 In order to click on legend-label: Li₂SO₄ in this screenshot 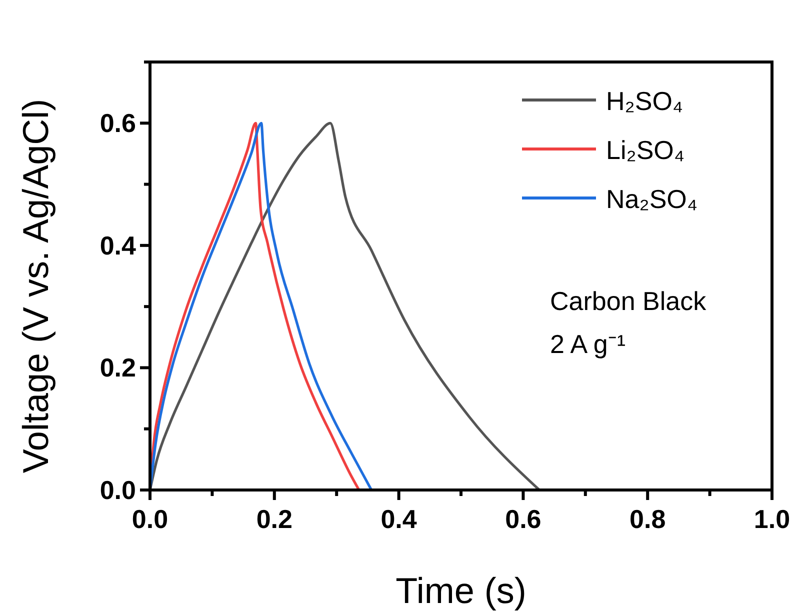, I will do `click(645, 150)`.